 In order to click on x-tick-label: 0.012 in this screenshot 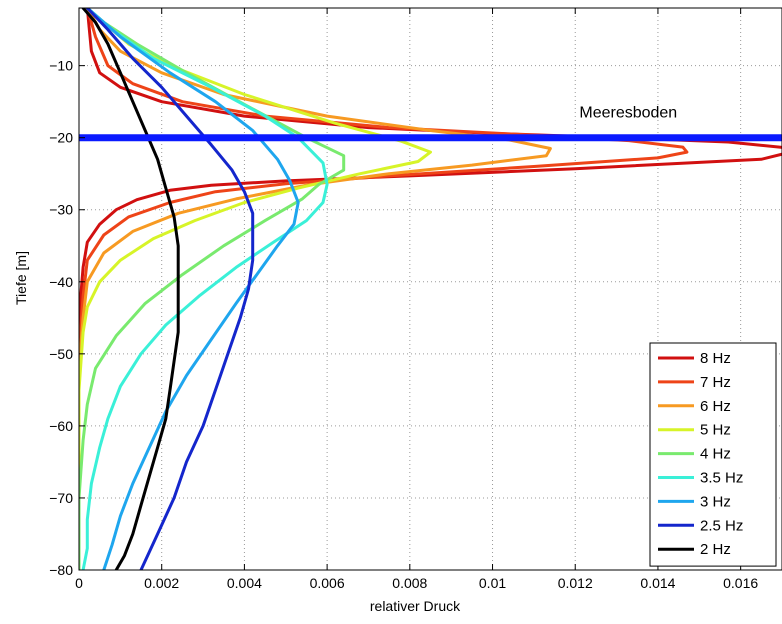, I will do `click(575, 583)`.